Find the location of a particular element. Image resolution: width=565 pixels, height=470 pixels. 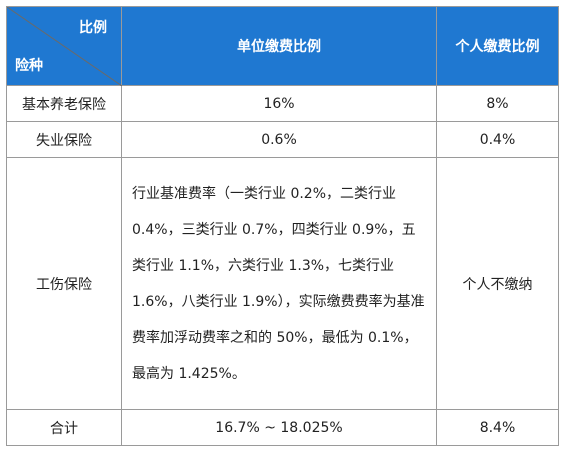

unit-rate-cell: 16% is located at coordinates (279, 103).